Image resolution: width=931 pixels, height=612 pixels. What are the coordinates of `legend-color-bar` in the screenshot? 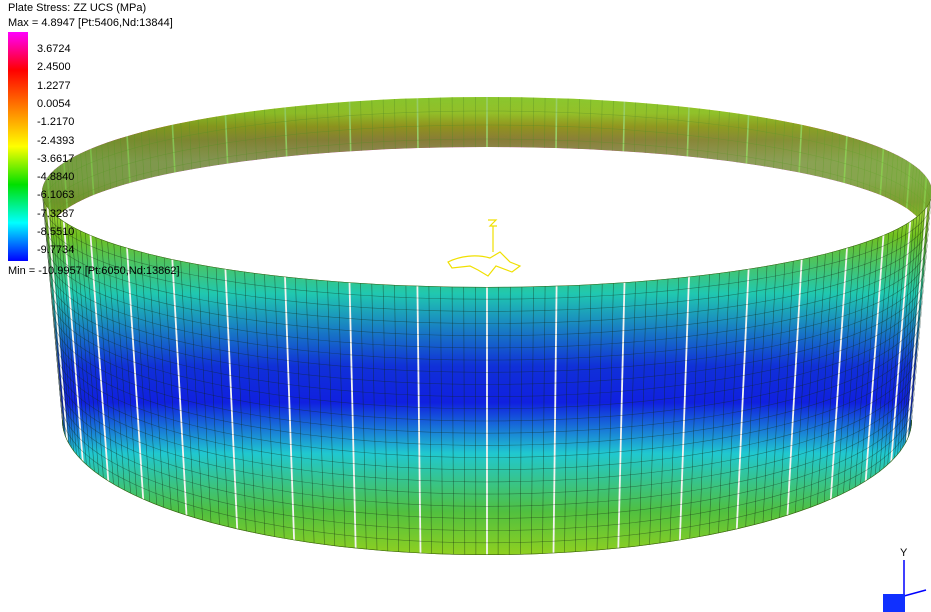 It's located at (18, 146).